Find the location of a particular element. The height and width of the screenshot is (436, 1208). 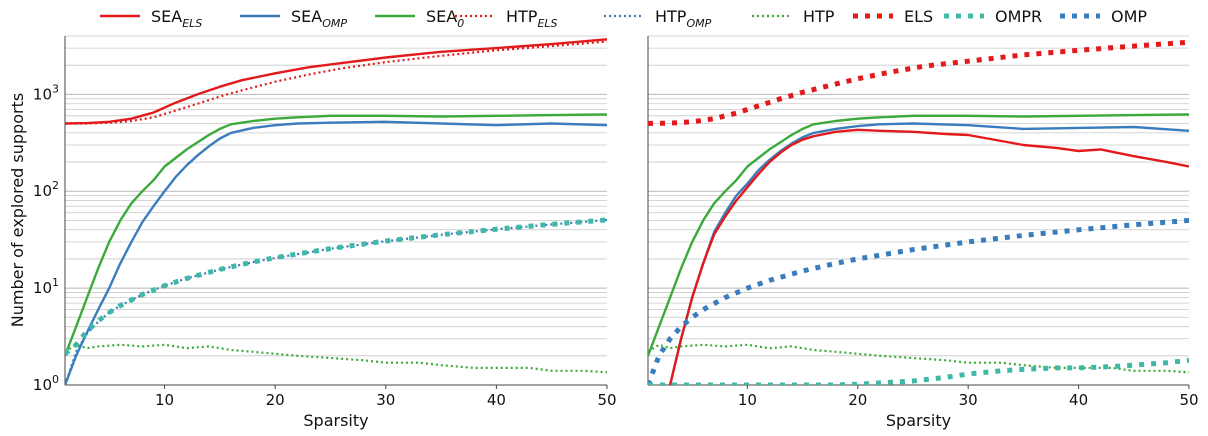

legend-label: OMPR is located at coordinates (1018, 16).